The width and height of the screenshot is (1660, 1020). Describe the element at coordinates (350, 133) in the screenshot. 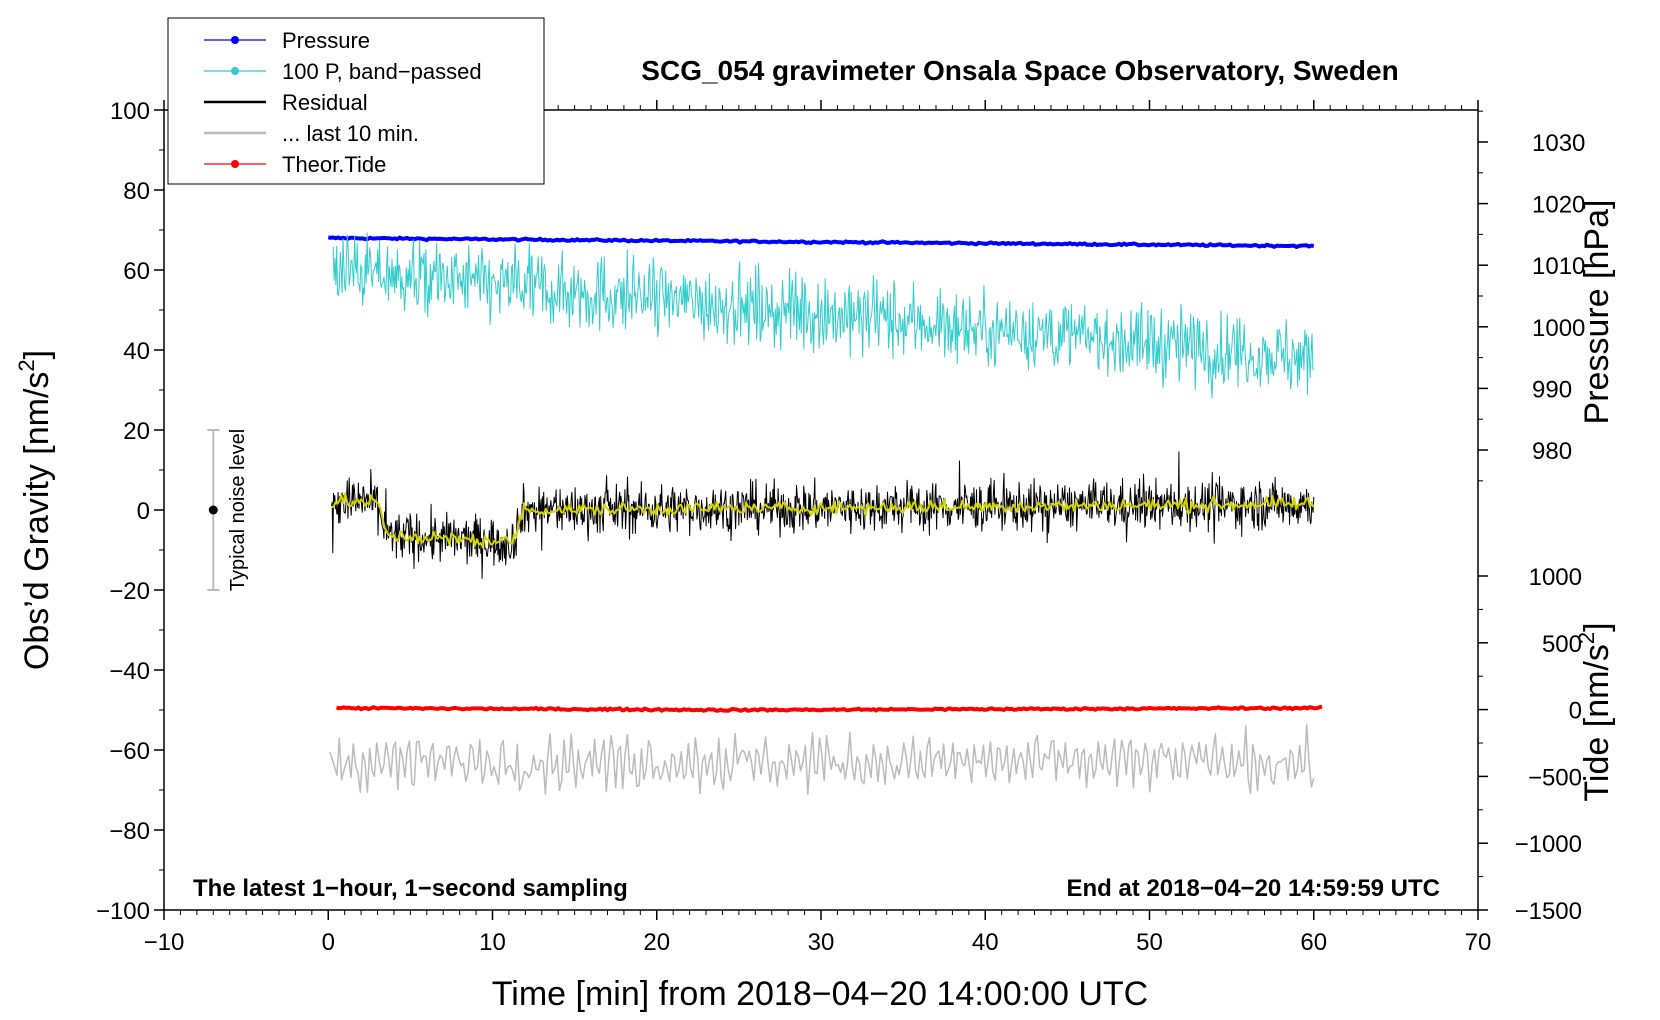

I see `legend-label: ... last 10 min.` at that location.